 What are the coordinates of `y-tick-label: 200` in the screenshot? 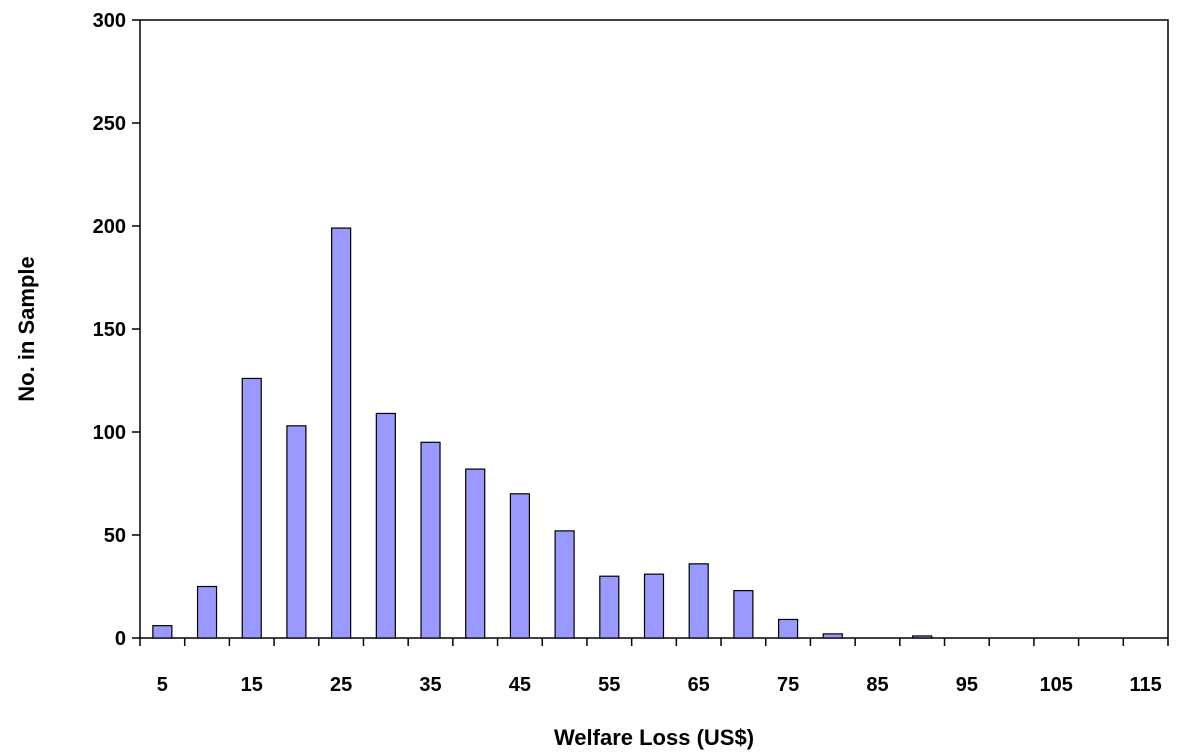 It's located at (109, 227).